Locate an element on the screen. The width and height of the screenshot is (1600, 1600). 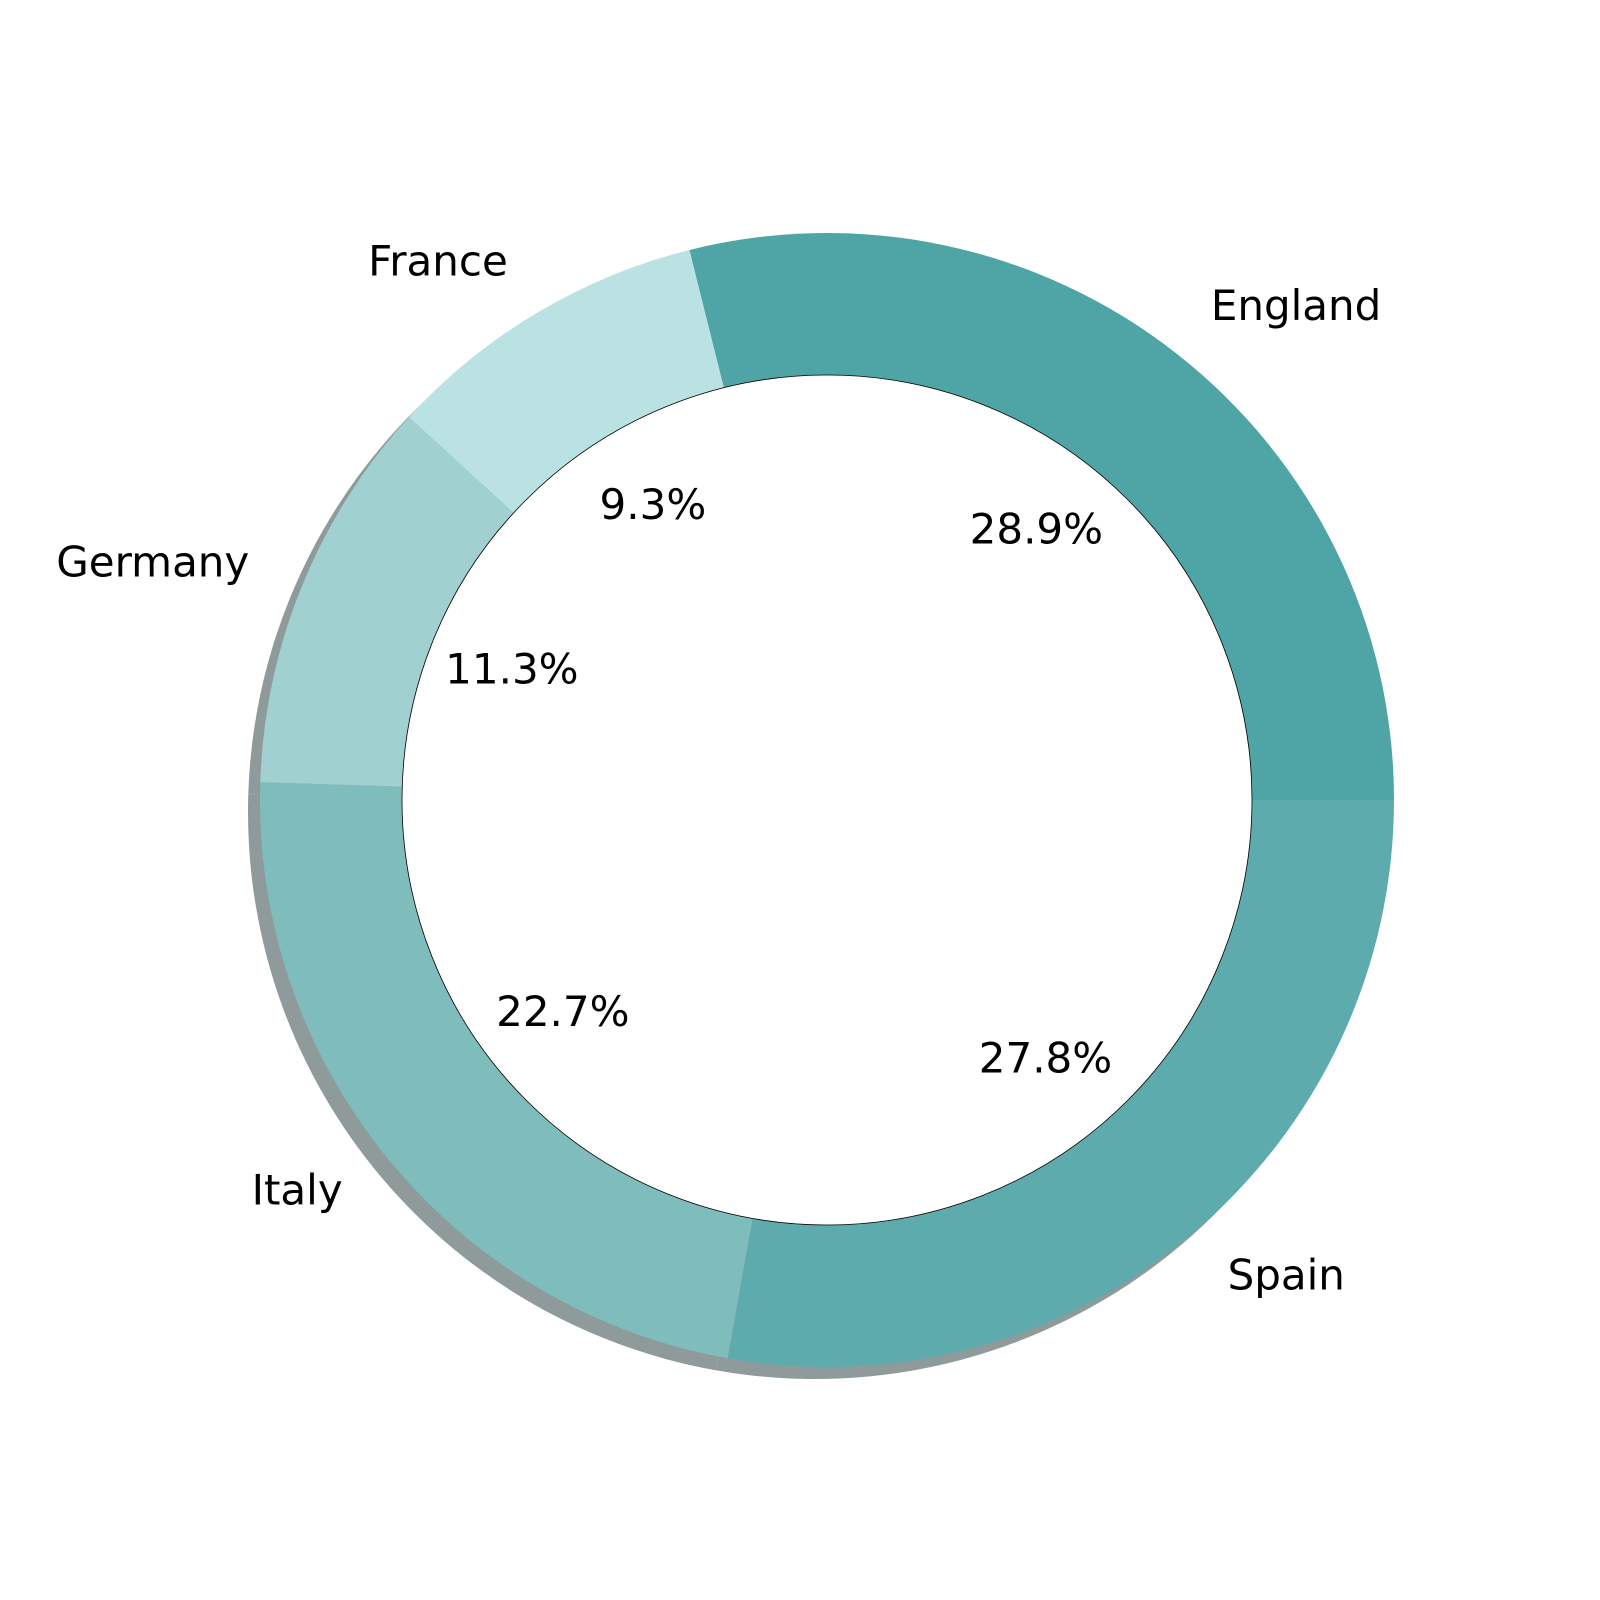
label-germany: Germany is located at coordinates (152, 561).